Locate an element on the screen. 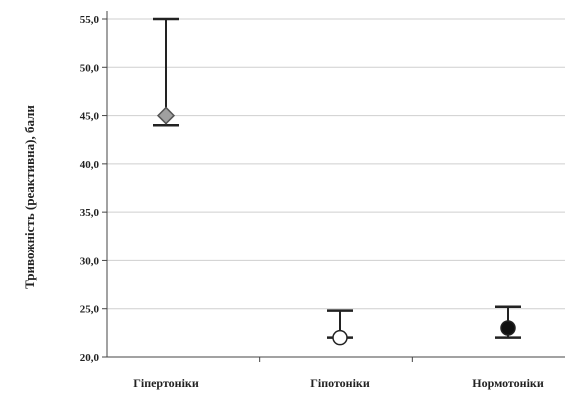  y-axis-title: Тривожність (реактивна), бали is located at coordinates (29, 197).